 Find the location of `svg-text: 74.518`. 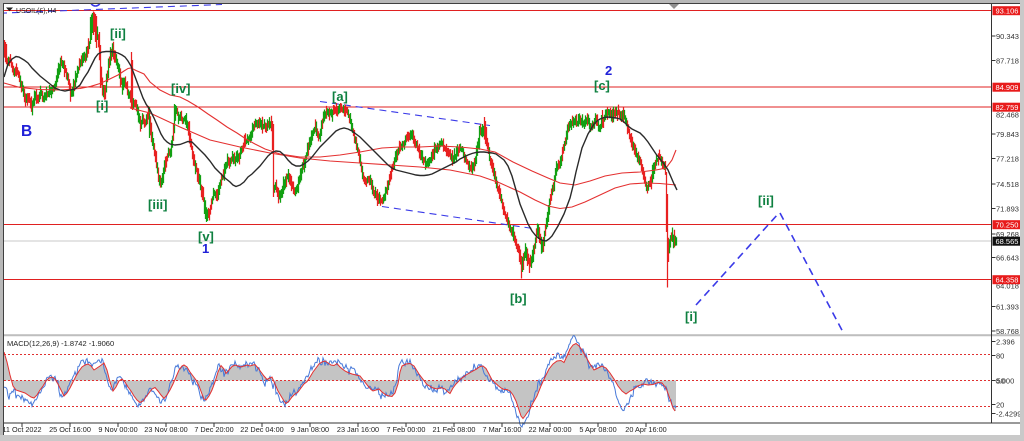

svg-text: 74.518 is located at coordinates (1007, 184).